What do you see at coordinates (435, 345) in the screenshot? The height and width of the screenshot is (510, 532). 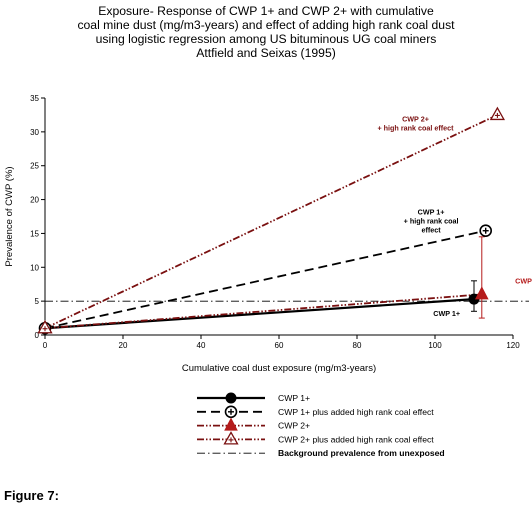 I see `x-tick-label: 100` at bounding box center [435, 345].